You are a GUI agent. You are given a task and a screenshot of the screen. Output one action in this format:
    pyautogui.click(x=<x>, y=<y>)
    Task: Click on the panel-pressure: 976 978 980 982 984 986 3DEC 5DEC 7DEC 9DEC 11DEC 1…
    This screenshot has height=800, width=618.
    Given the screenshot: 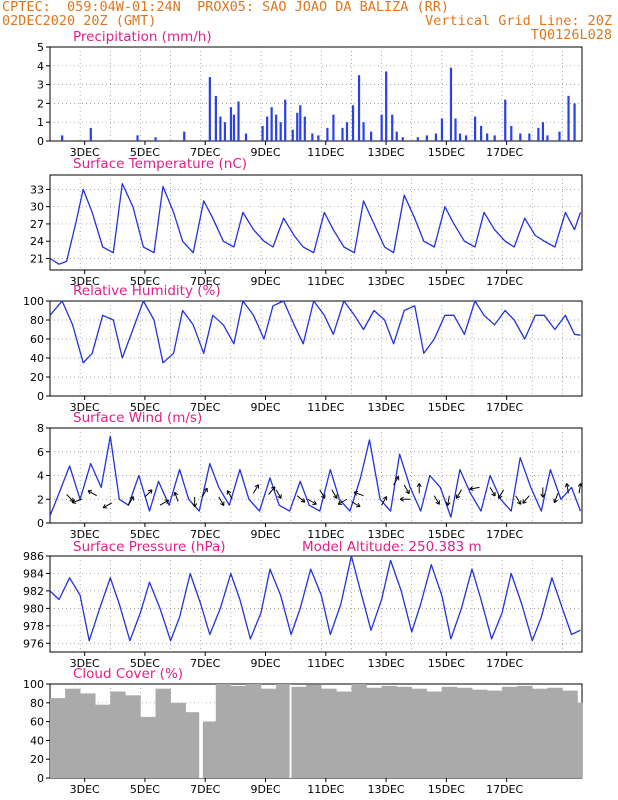 What is the action you would take?
    pyautogui.click(x=303, y=604)
    